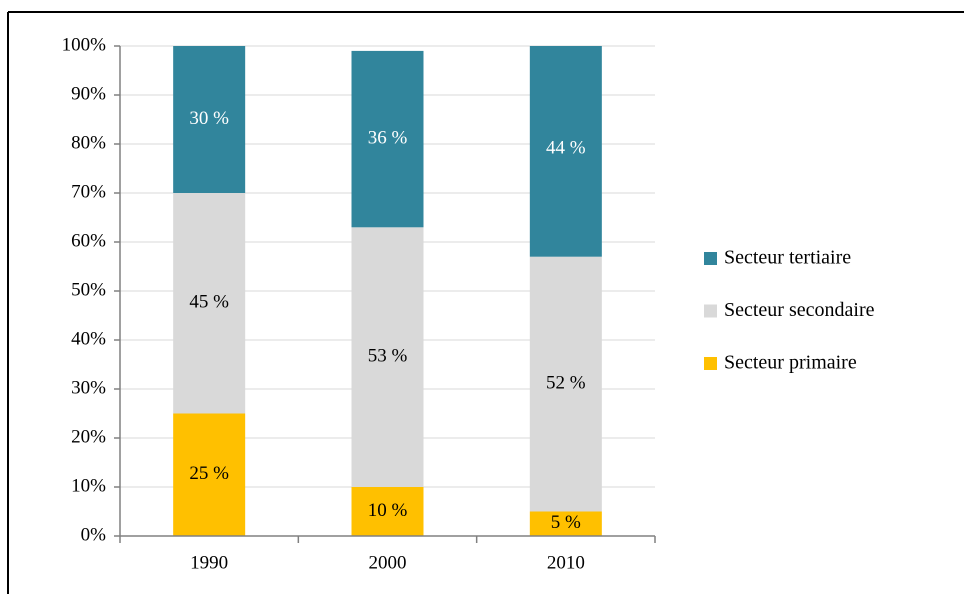  Describe the element at coordinates (88, 436) in the screenshot. I see `y-tick-label: 20%` at that location.